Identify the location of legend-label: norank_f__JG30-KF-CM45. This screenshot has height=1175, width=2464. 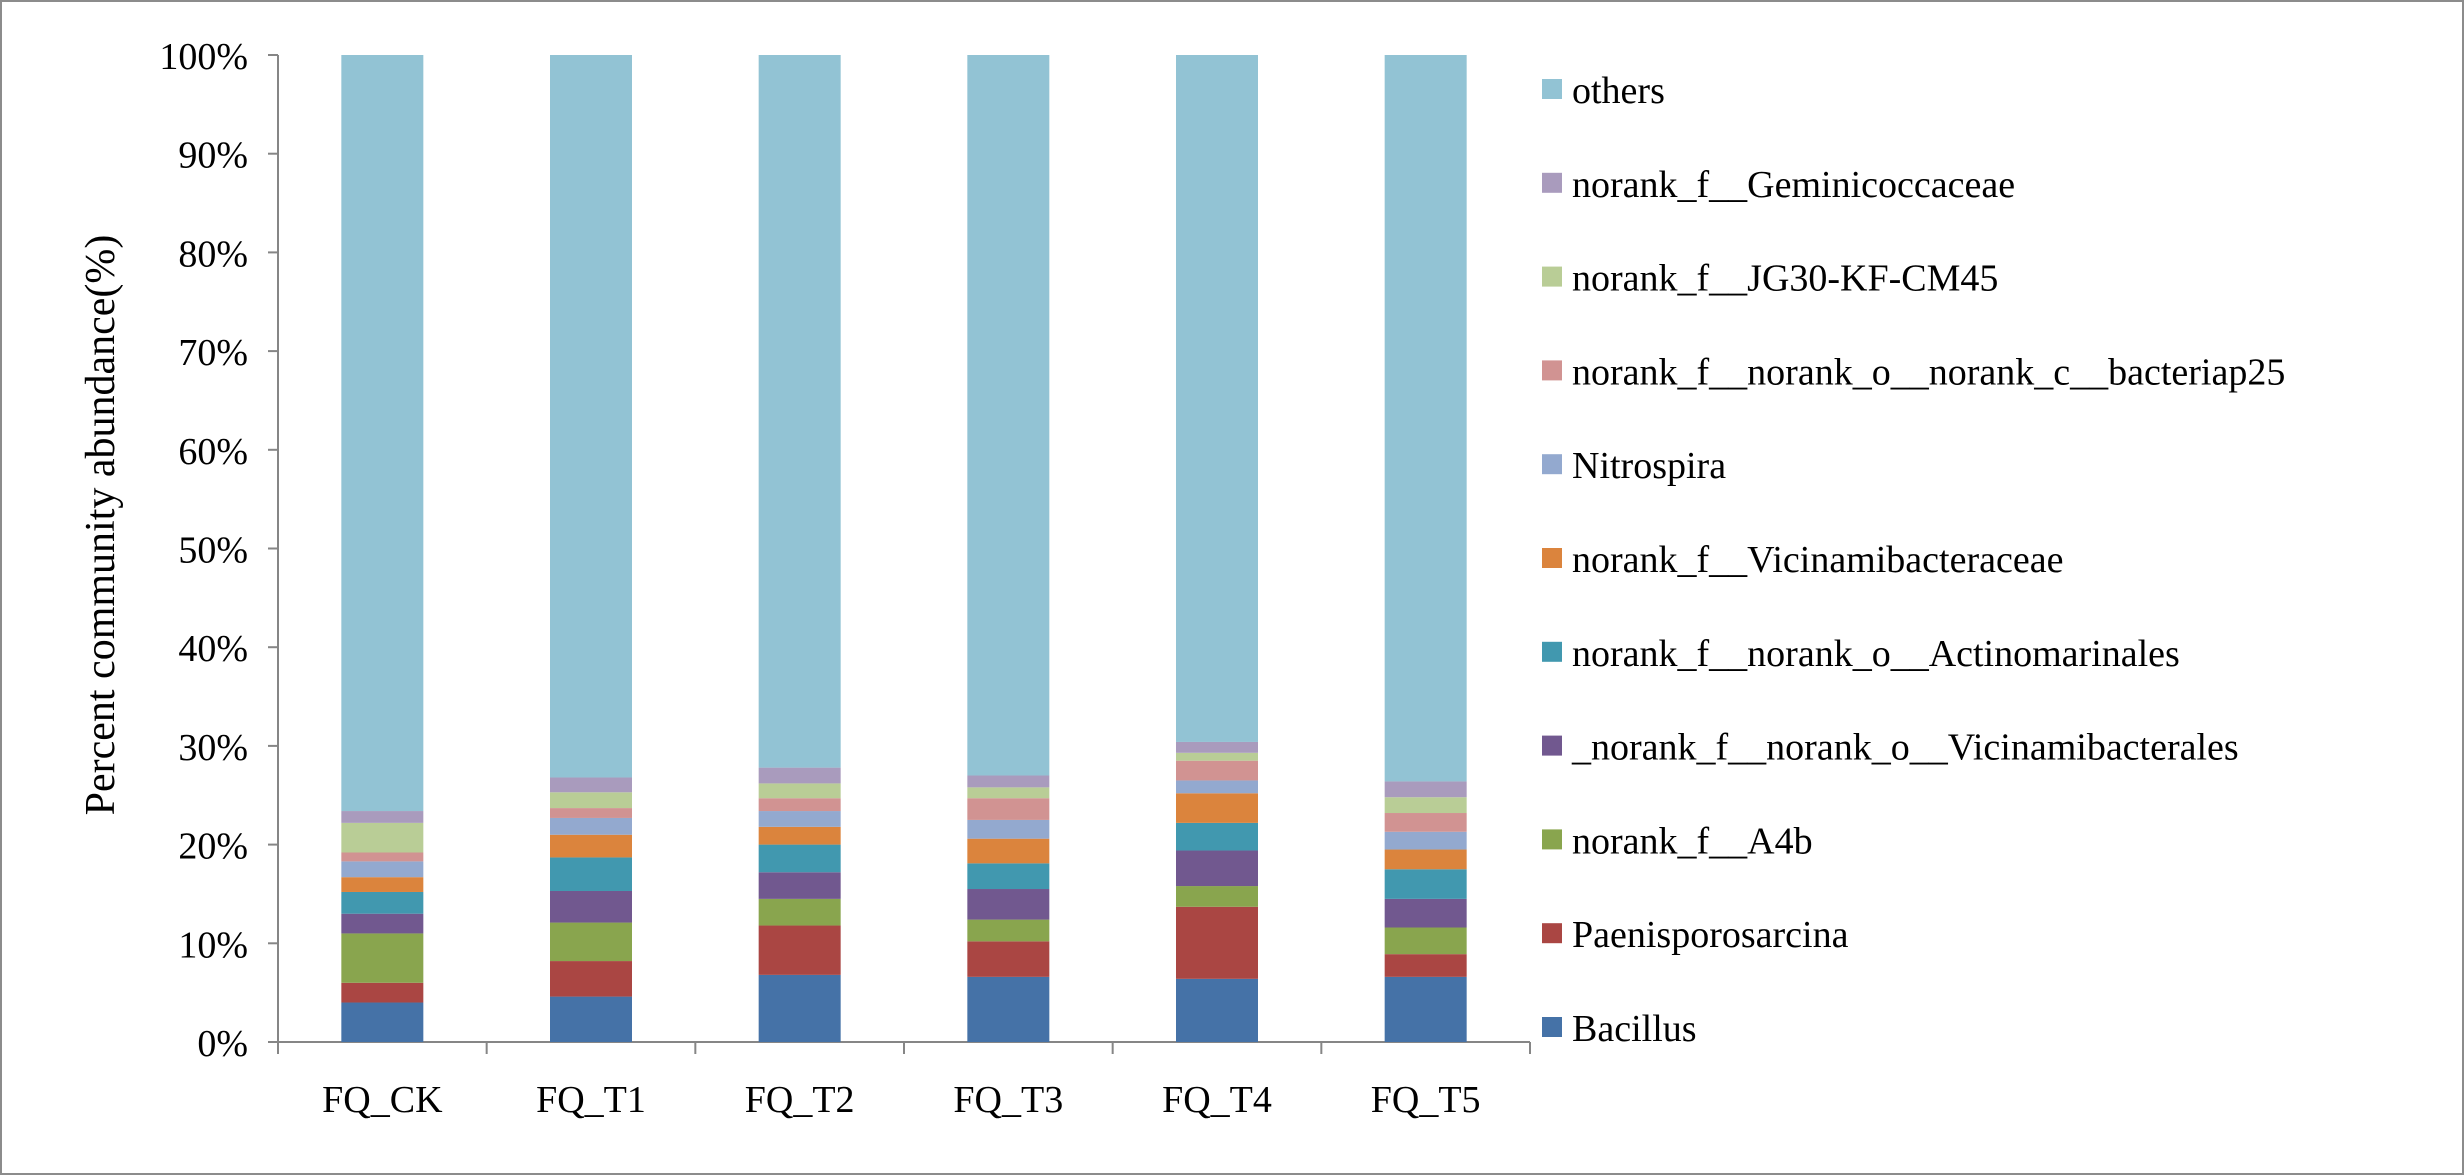
(1785, 279).